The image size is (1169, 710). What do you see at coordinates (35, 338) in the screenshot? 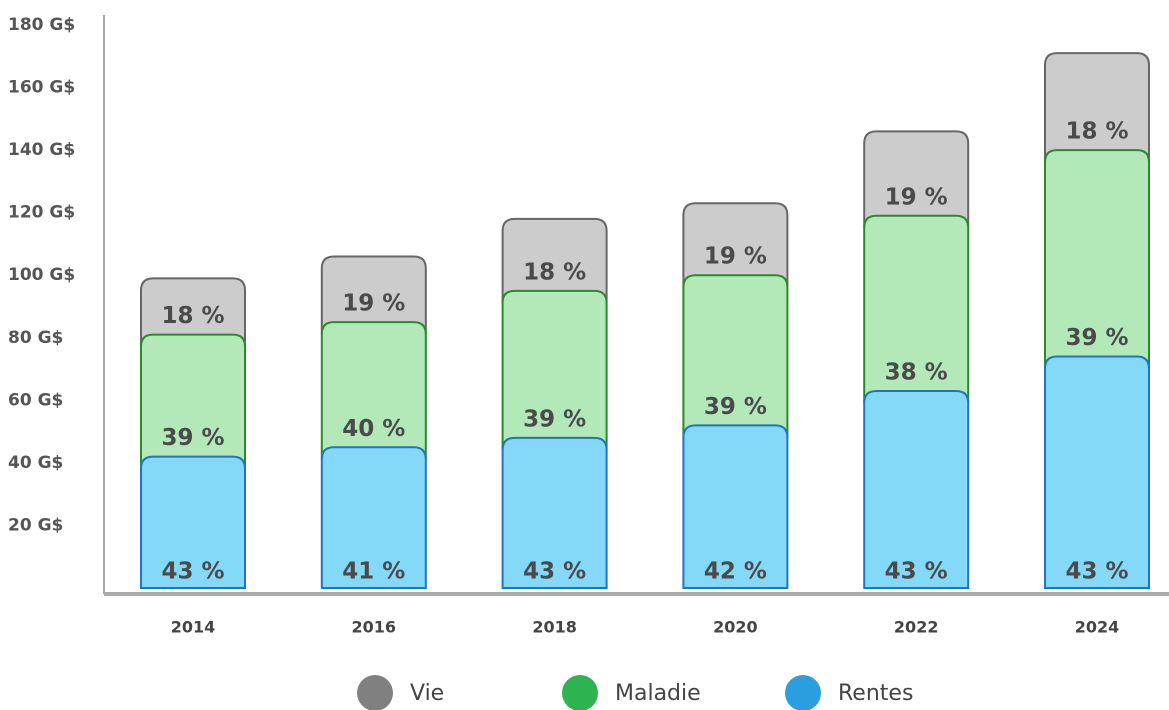
I see `y-tick-label: 80 G$` at bounding box center [35, 338].